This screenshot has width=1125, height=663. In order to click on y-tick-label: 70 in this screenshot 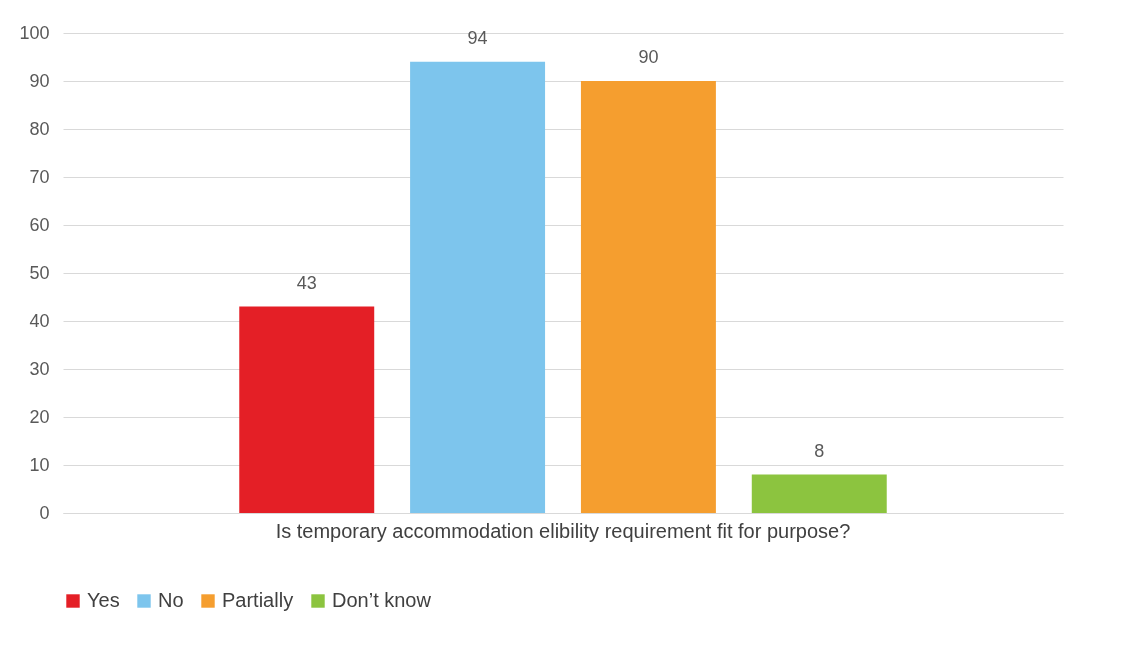, I will do `click(39, 176)`.